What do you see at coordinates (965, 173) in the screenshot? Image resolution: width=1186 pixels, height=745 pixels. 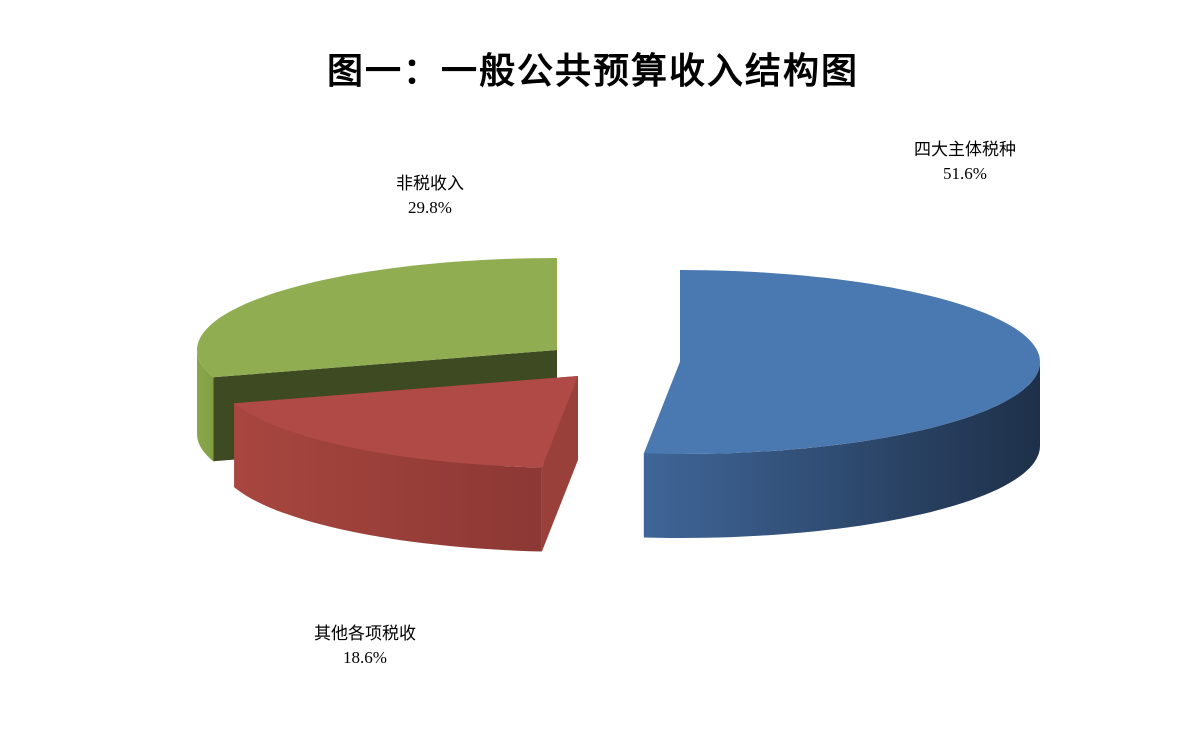 I see `value-label: 51.6%` at bounding box center [965, 173].